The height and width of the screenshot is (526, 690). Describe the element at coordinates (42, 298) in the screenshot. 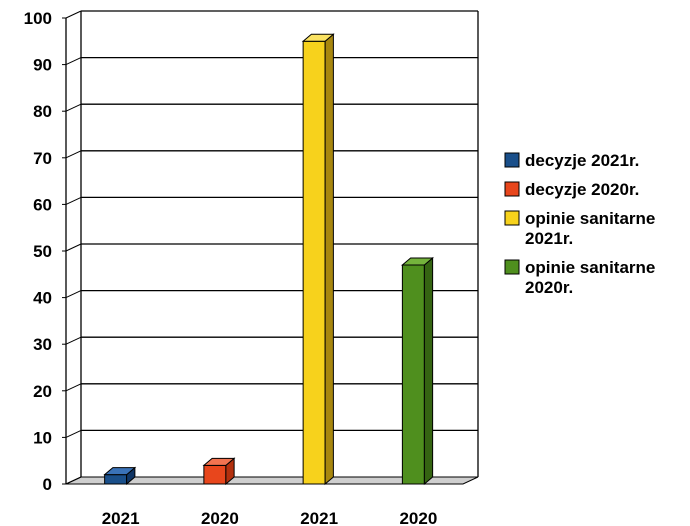

I see `y-tick-label: 40` at that location.